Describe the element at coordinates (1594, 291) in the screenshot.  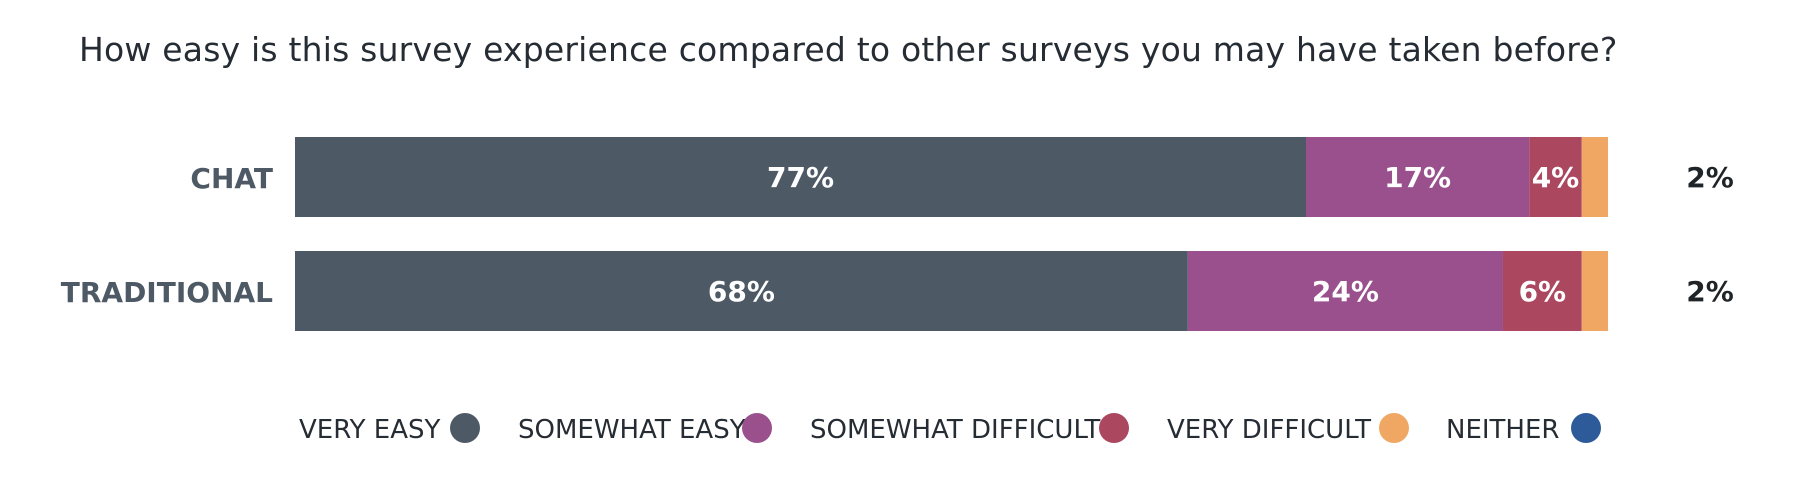
I see `bar-traditional-very-difficult` at that location.